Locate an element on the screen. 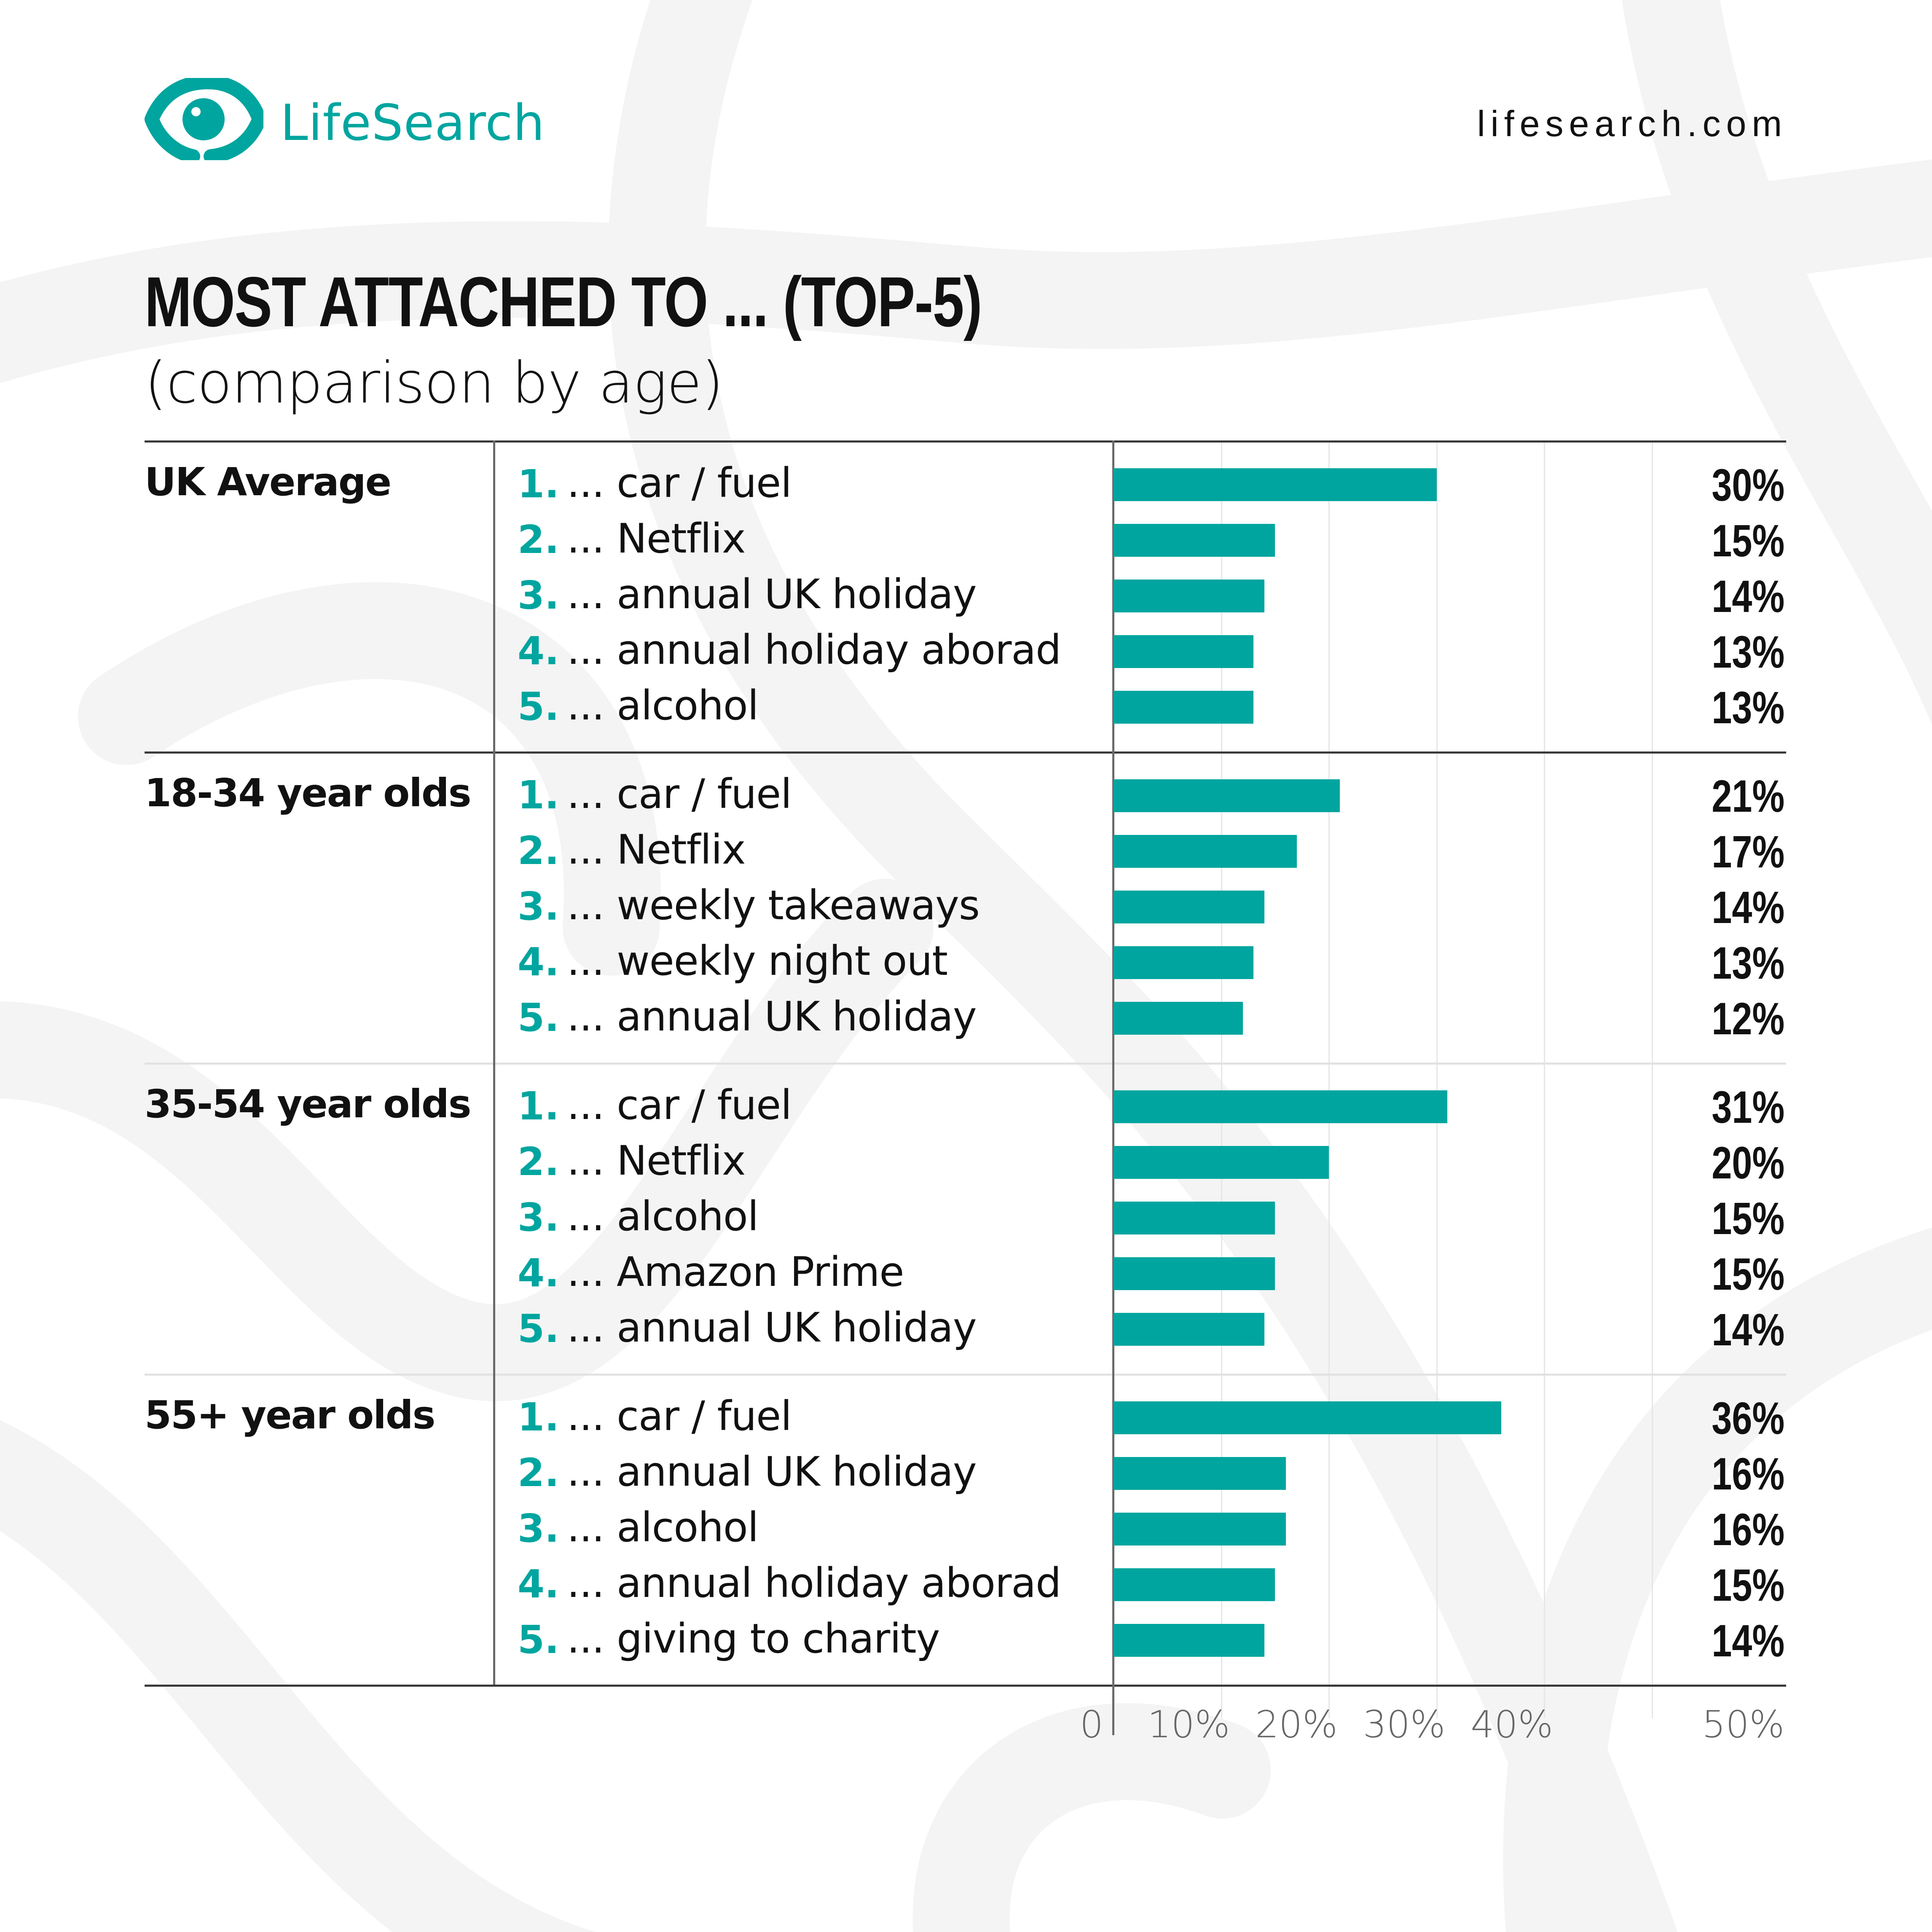 Image resolution: width=1932 pixels, height=1932 pixels. value-label: 30% is located at coordinates (1748, 484).